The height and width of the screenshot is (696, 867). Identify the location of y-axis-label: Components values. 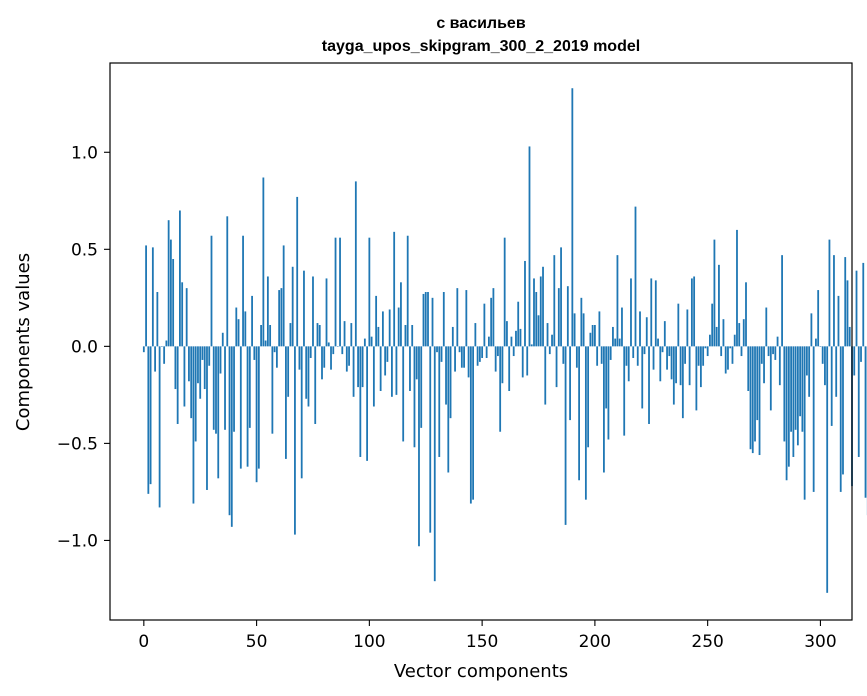
(23, 342).